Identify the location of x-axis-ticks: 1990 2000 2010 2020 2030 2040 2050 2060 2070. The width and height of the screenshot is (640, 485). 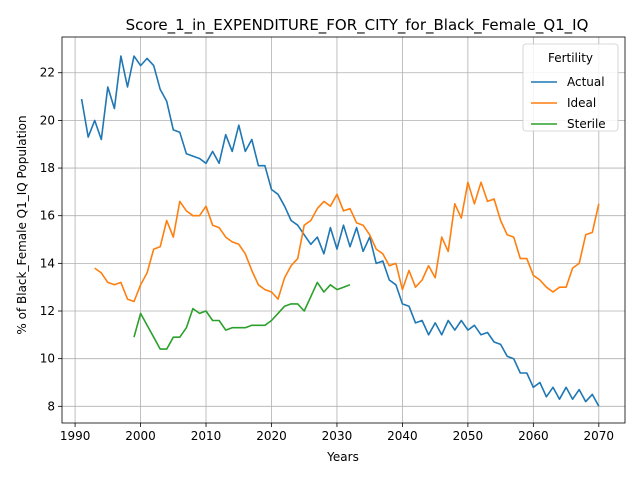
(337, 433).